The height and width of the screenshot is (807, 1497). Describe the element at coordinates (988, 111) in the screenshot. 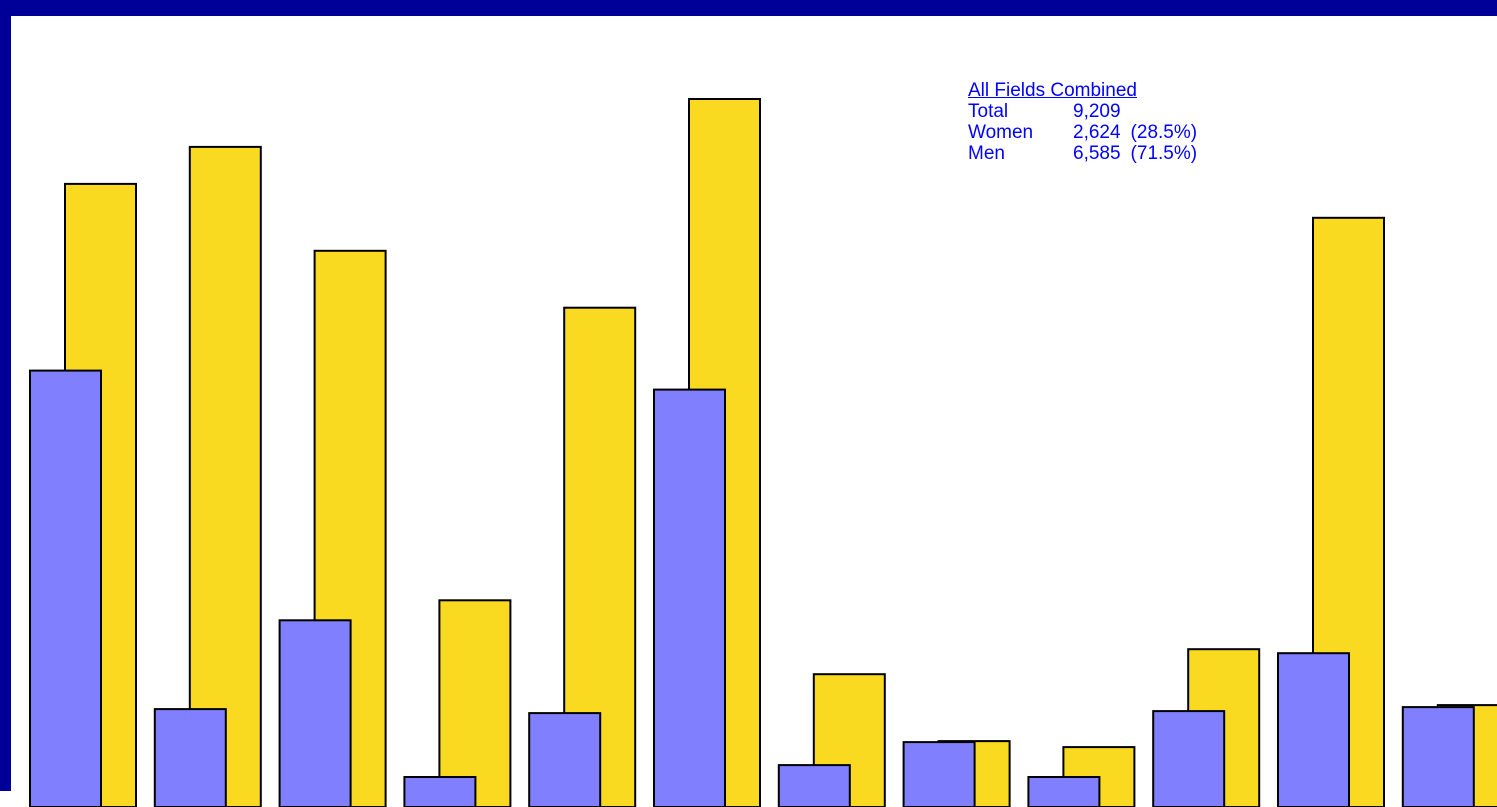

I see `summary-label: Total` at that location.